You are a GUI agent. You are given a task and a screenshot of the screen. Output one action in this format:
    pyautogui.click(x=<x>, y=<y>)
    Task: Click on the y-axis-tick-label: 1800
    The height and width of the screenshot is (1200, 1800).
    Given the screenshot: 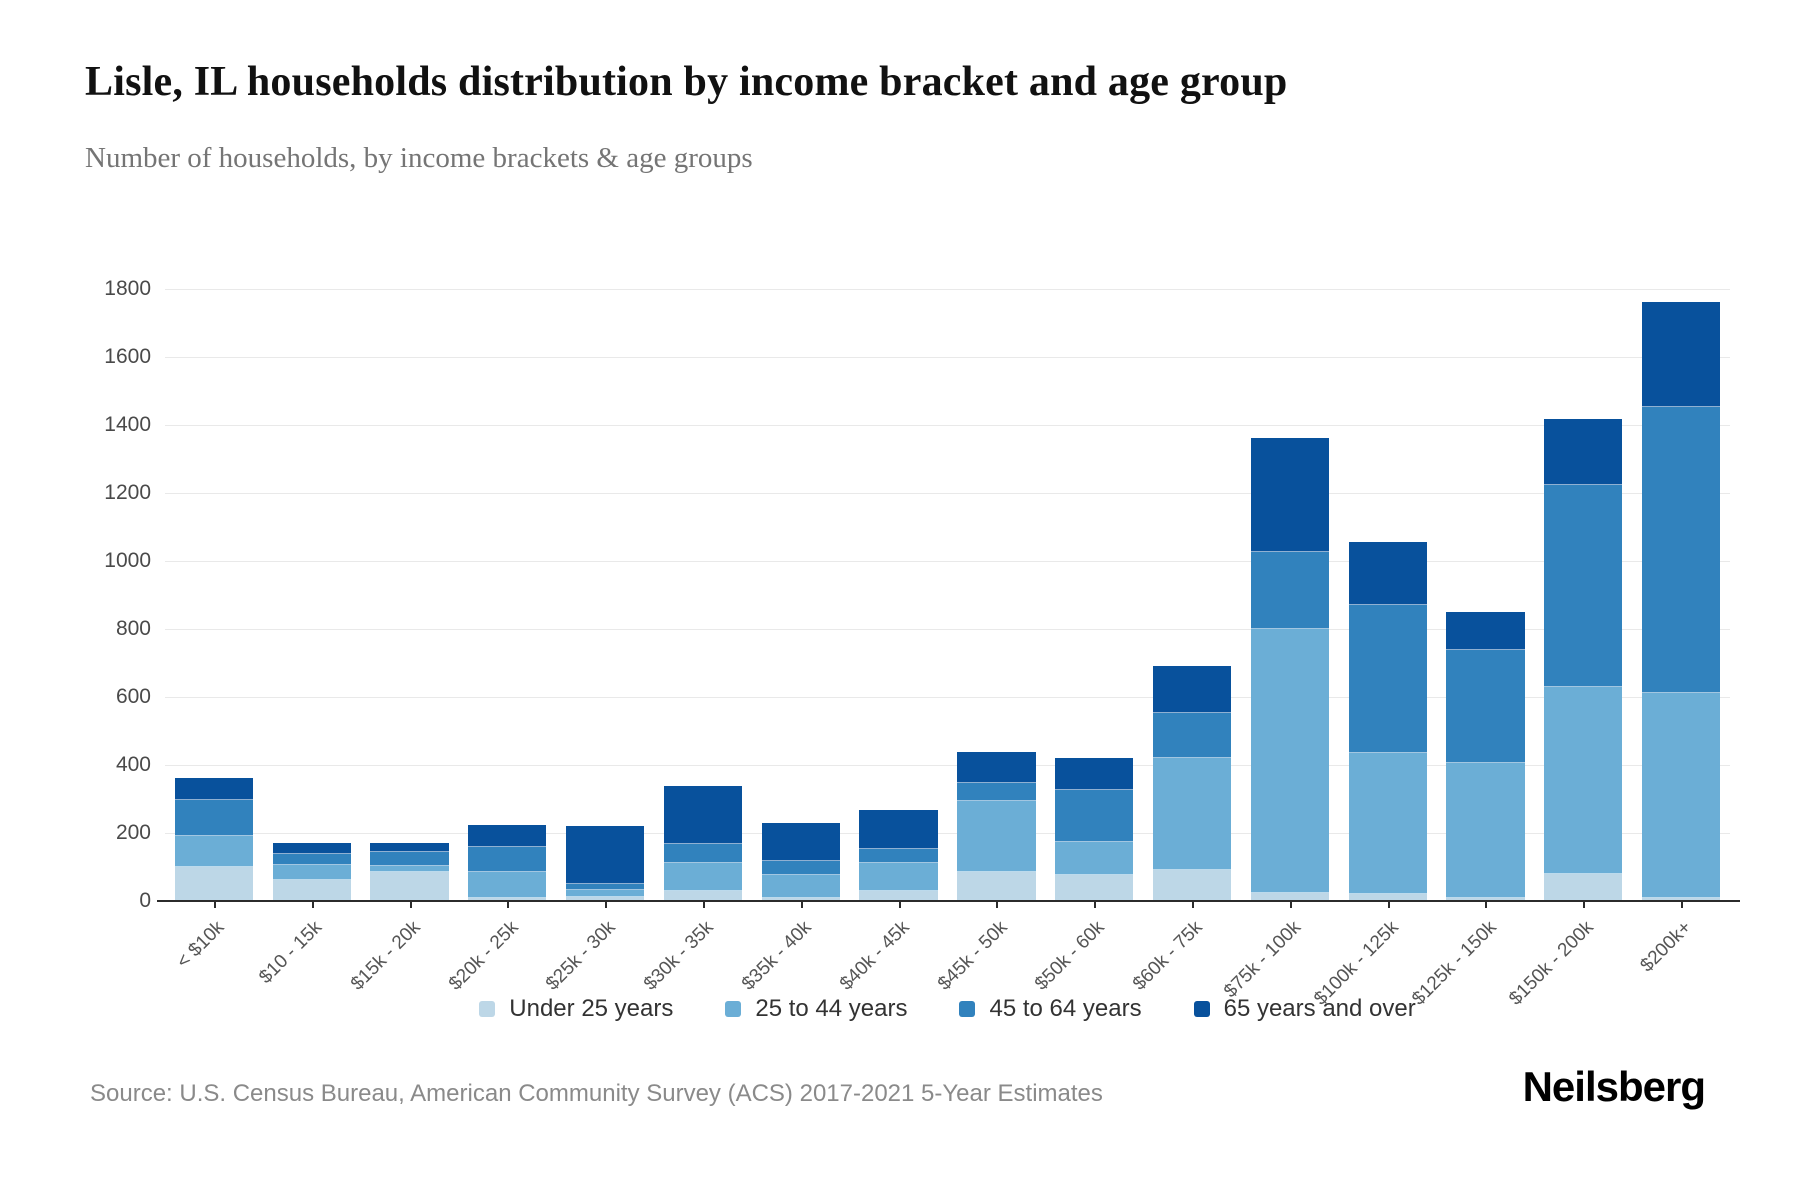 What is the action you would take?
    pyautogui.click(x=127, y=288)
    